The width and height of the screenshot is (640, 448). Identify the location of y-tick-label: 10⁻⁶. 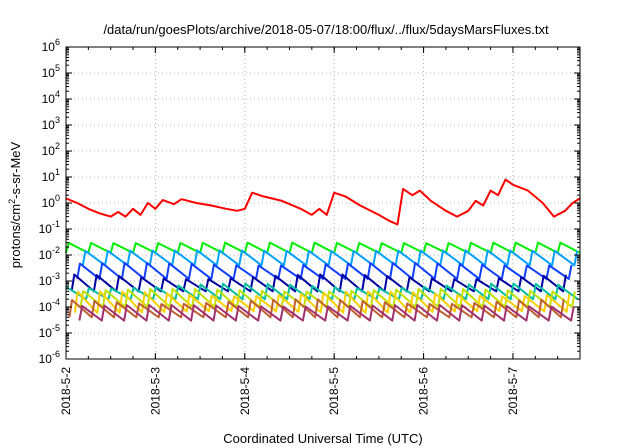
(49, 357).